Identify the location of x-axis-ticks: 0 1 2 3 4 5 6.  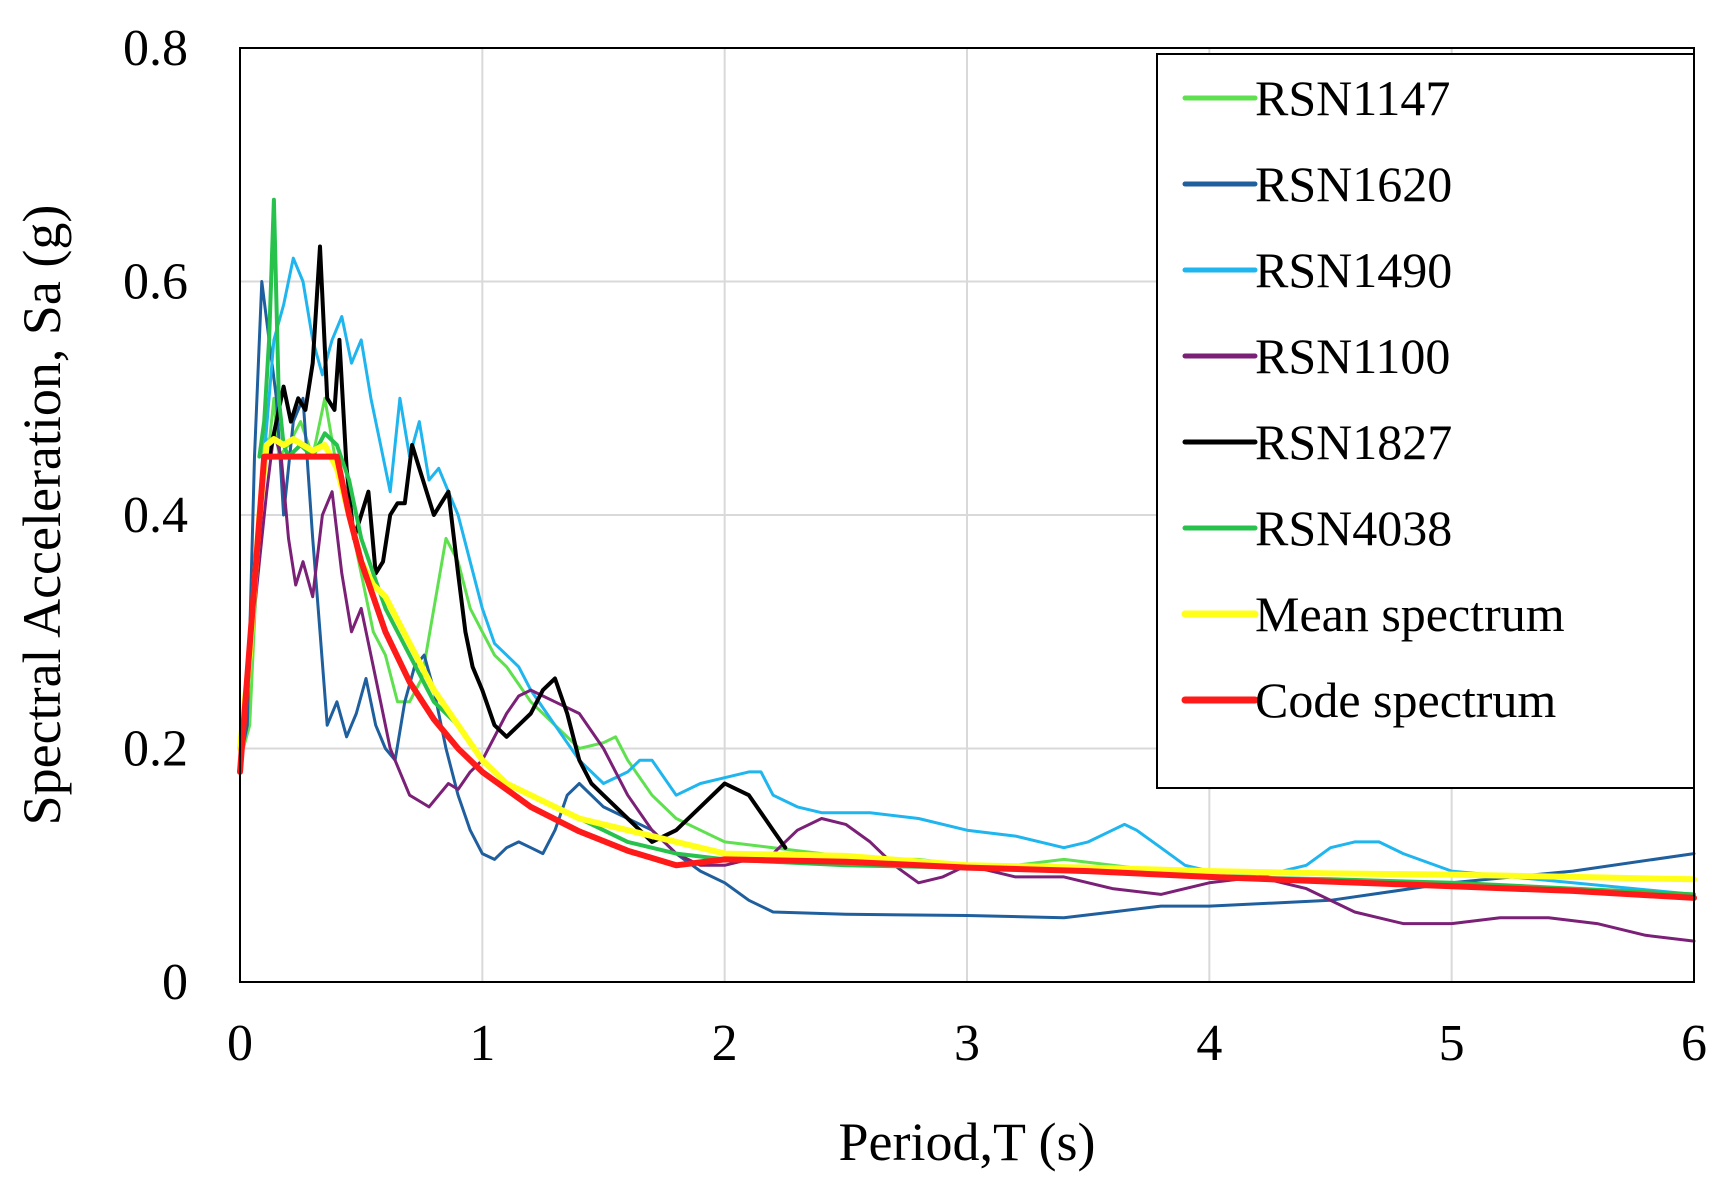
(967, 1043).